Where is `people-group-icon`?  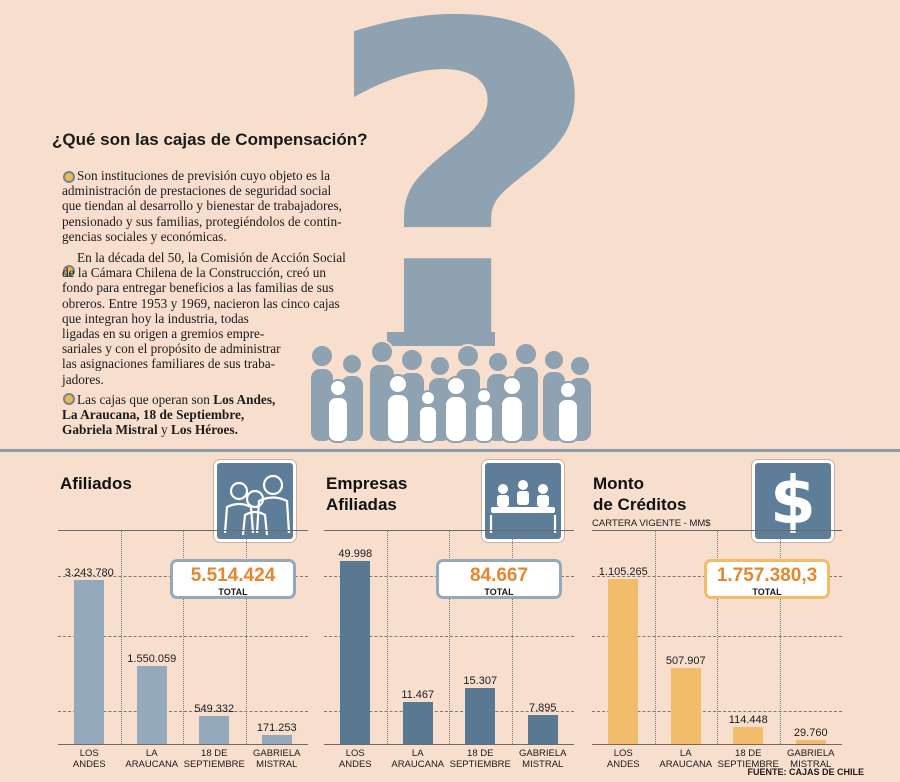
people-group-icon is located at coordinates (255, 501).